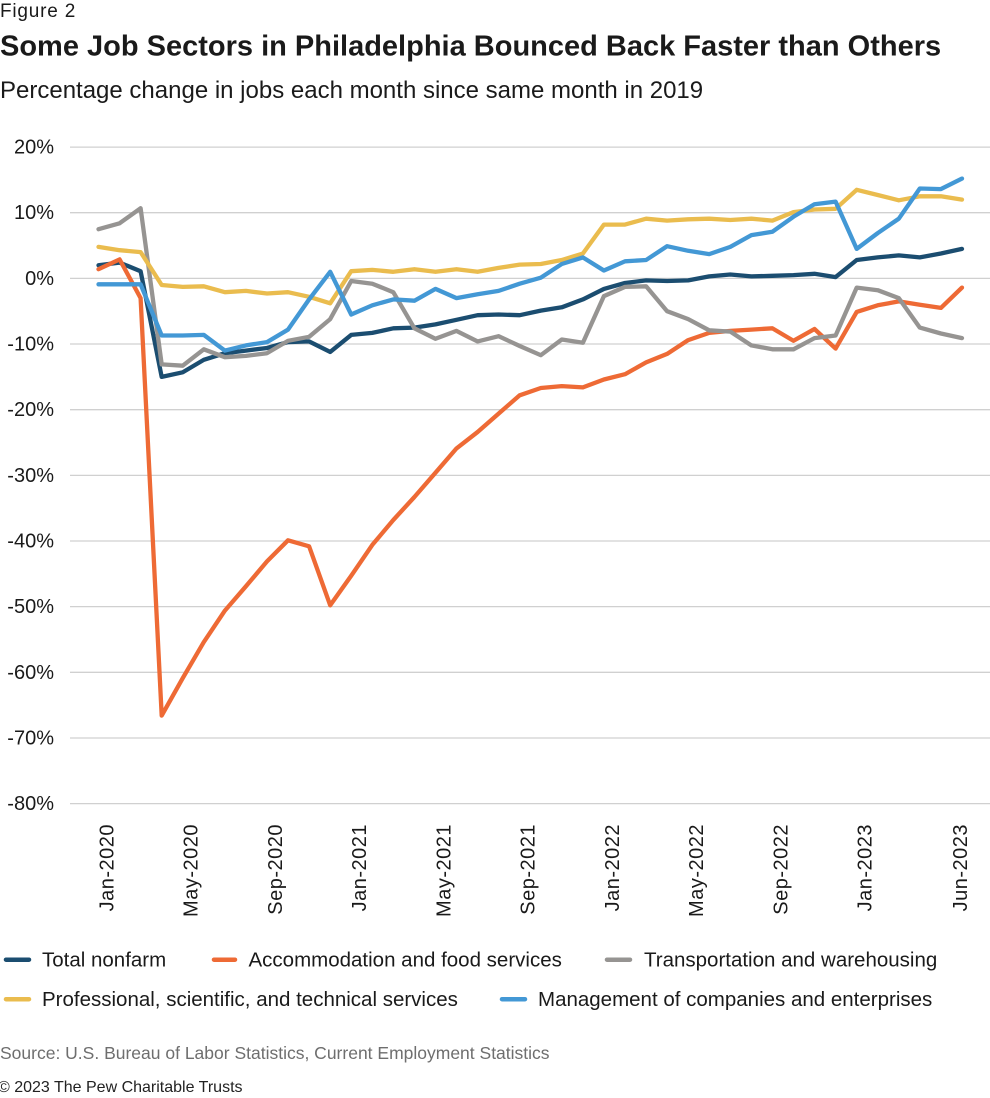 The image size is (990, 1098). I want to click on svg-text: -20%, so click(30, 410).